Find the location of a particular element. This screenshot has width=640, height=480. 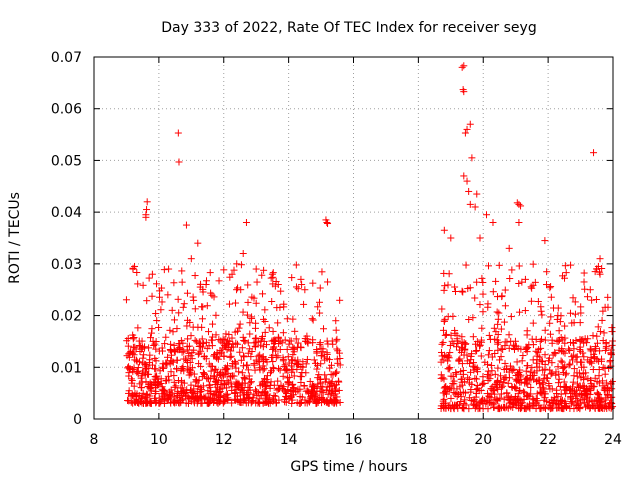

x-tick-label: 14 is located at coordinates (289, 440).